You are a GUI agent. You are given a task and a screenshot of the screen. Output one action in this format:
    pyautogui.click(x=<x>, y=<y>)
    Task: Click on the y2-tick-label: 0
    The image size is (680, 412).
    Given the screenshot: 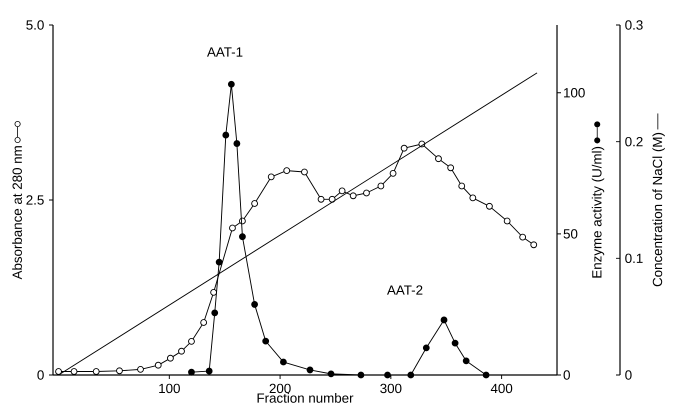 What is the action you would take?
    pyautogui.click(x=567, y=375)
    